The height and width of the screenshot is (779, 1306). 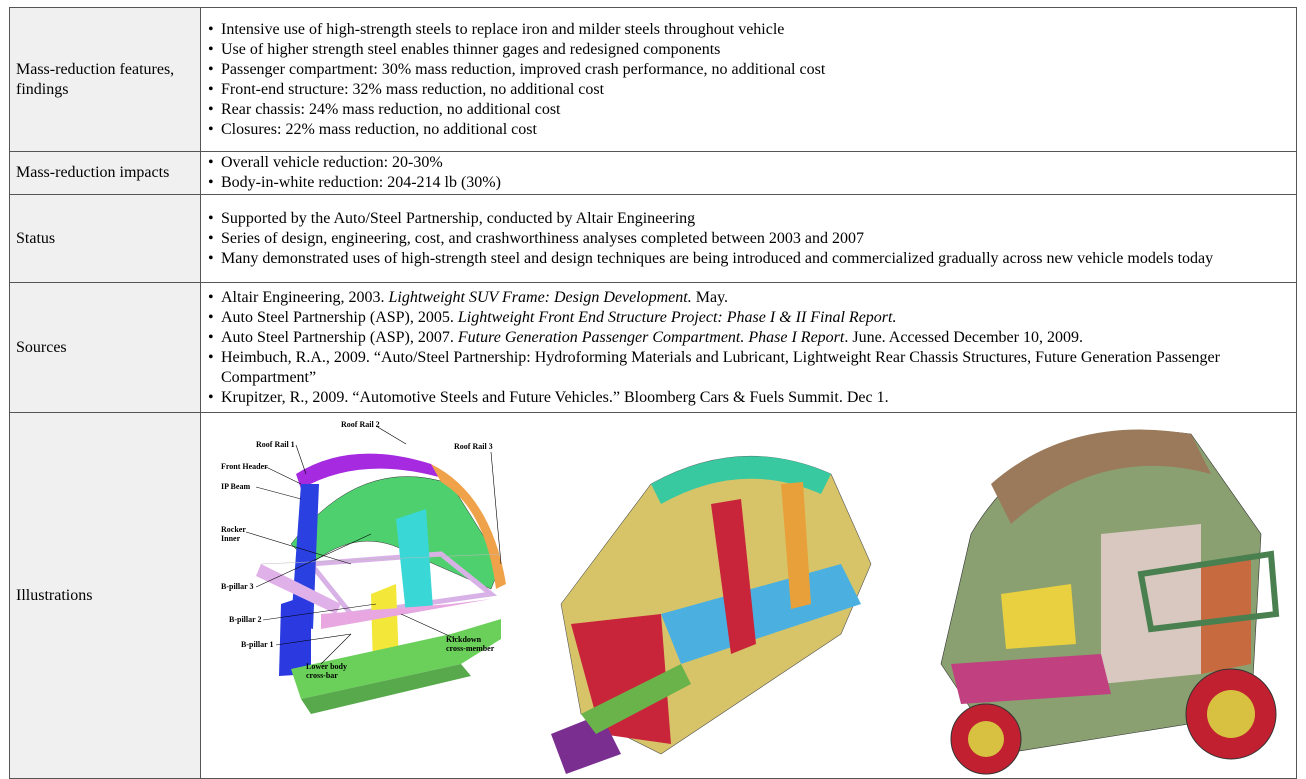 I want to click on bullet-item: Overall vehicle reduction: 20-30%, so click(x=749, y=163).